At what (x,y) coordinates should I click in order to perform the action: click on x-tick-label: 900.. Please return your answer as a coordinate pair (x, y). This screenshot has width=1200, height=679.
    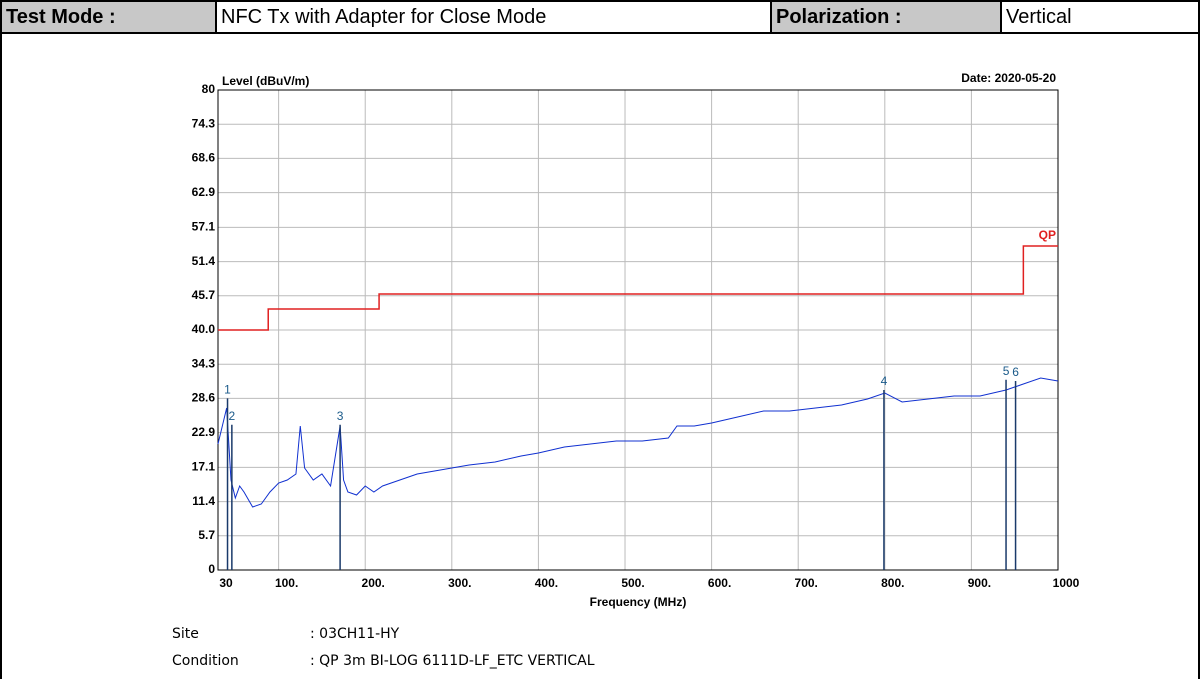
    Looking at the image, I should click on (979, 583).